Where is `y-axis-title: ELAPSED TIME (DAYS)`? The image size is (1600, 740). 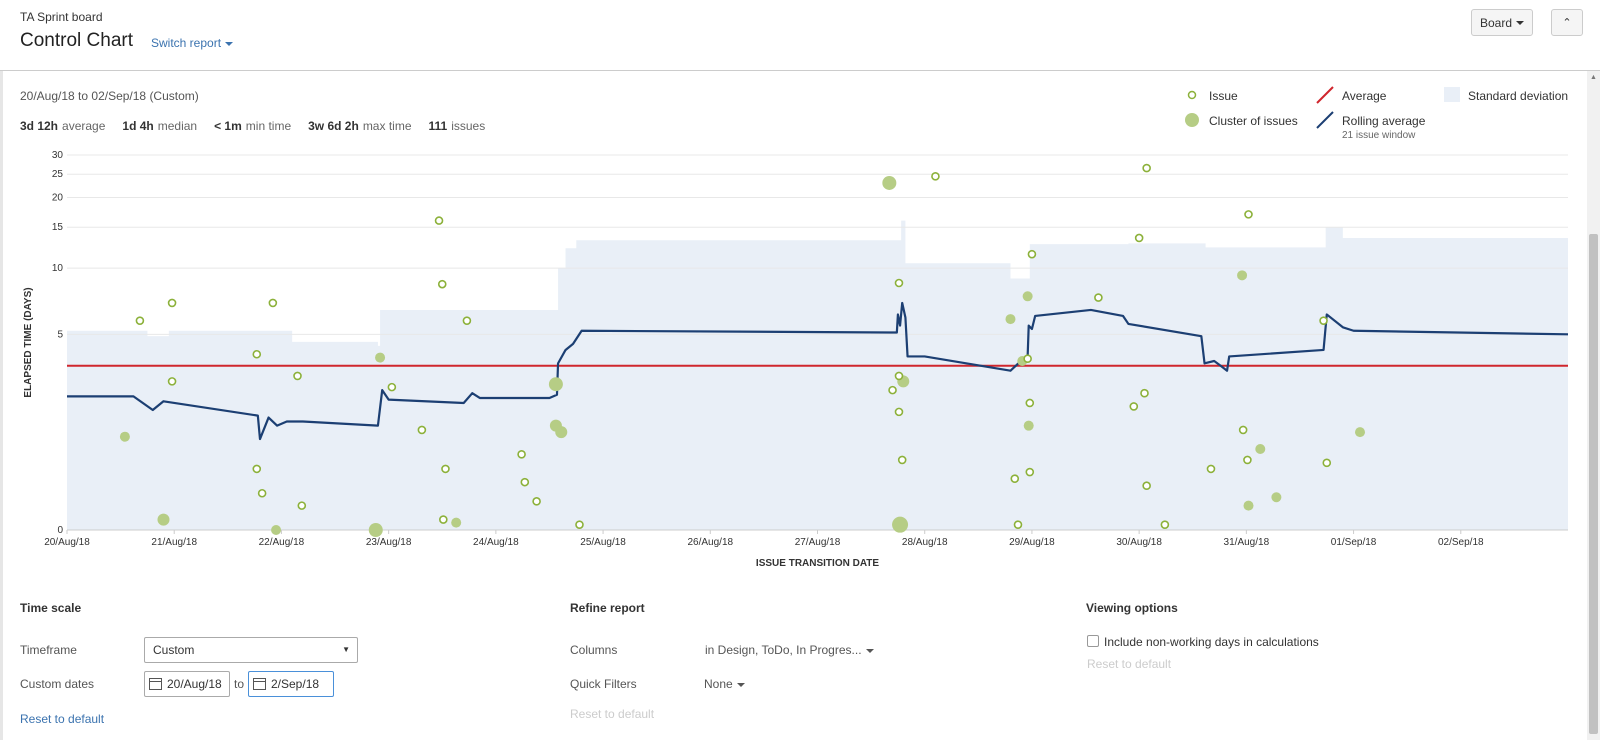 y-axis-title: ELAPSED TIME (DAYS) is located at coordinates (28, 342).